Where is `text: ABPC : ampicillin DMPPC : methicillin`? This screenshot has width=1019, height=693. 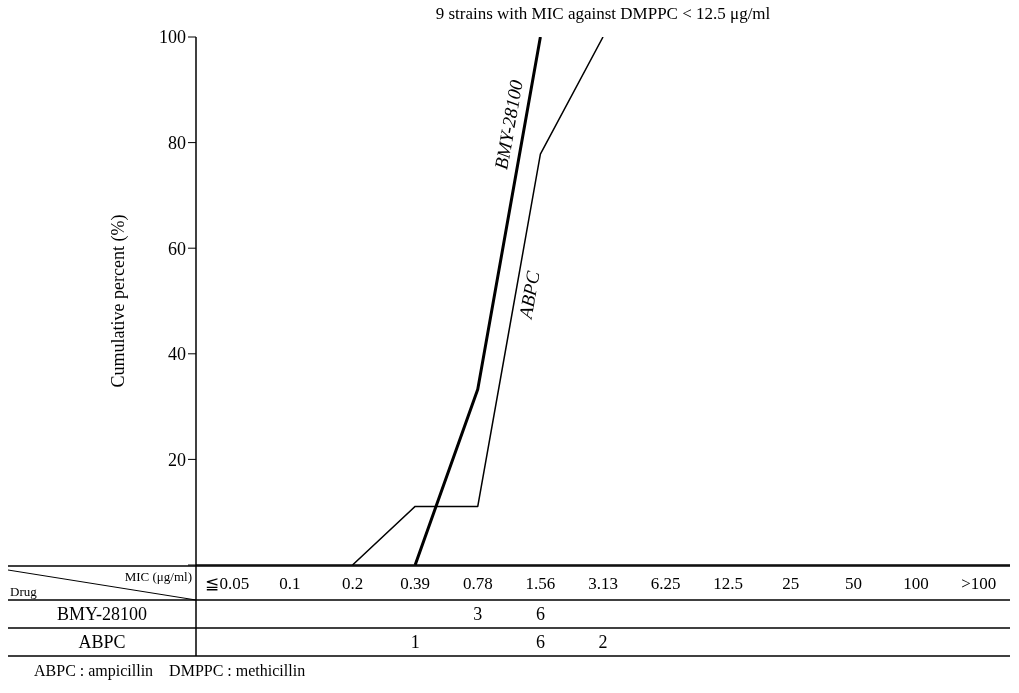 text: ABPC : ampicillin DMPPC : methicillin is located at coordinates (170, 671).